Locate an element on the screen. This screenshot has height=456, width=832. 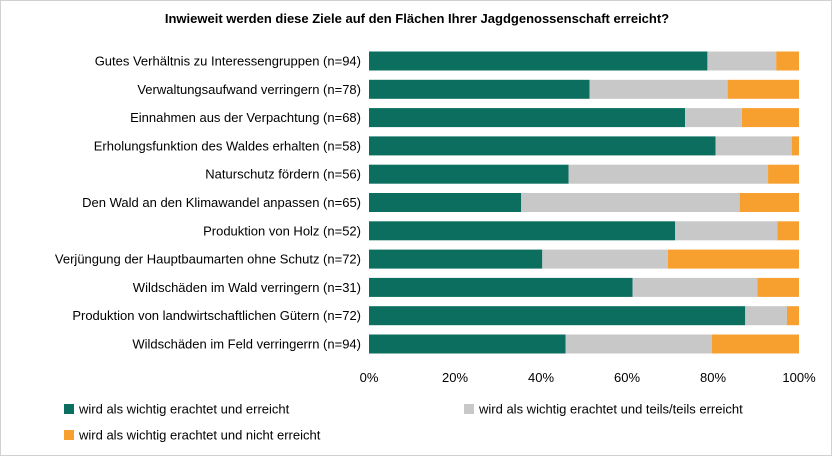
category-label: Produktion von Holz (n=52) is located at coordinates (282, 230).